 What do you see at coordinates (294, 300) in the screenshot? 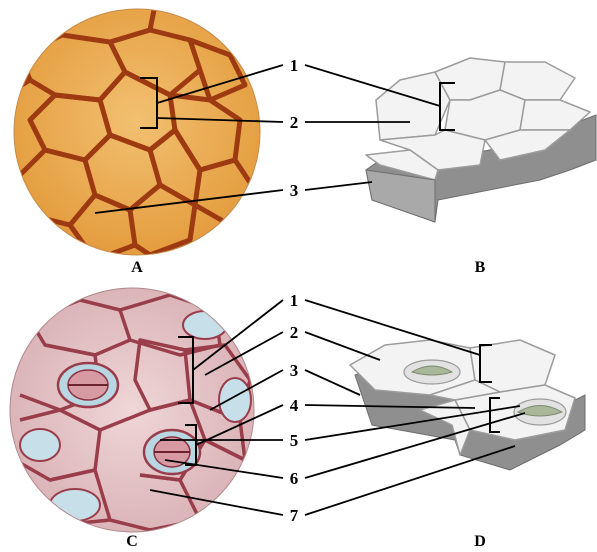
I see `label-bottom-1: 1` at bounding box center [294, 300].